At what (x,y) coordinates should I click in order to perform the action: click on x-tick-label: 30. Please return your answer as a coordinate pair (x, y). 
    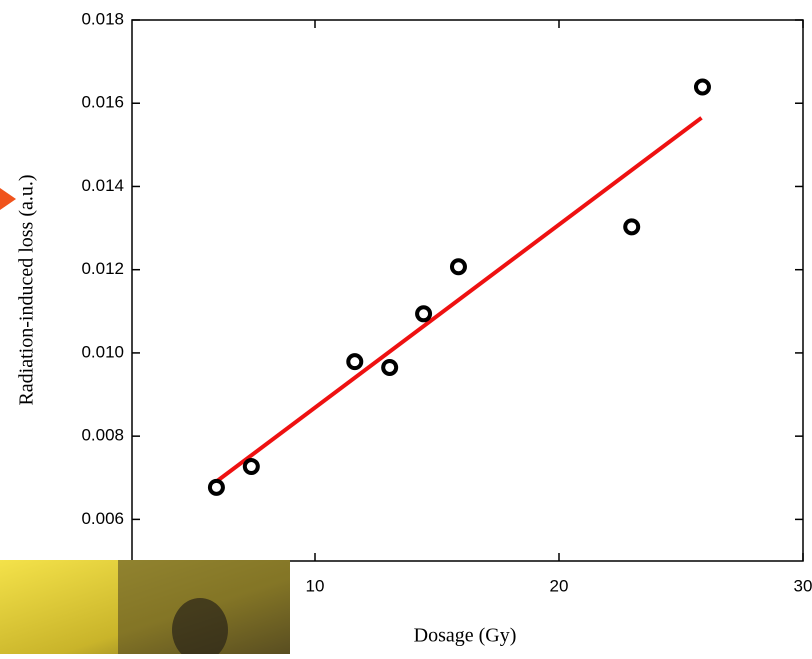
    Looking at the image, I should click on (803, 585).